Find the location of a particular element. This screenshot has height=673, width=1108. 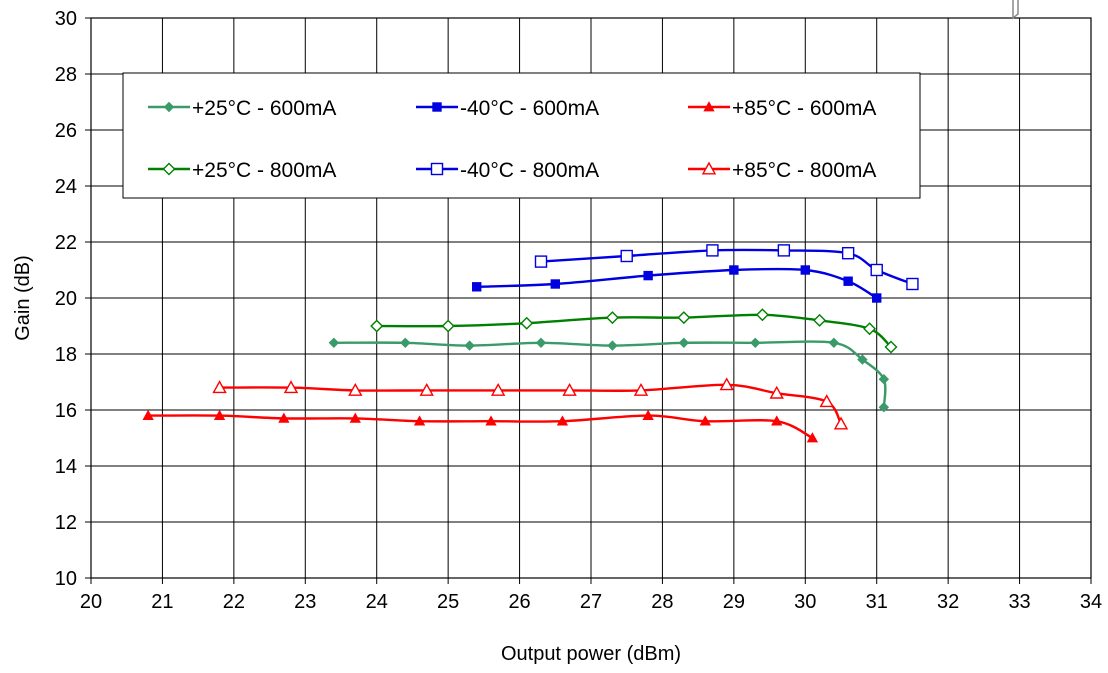

legend-label: +85°C - 600mA is located at coordinates (804, 108).